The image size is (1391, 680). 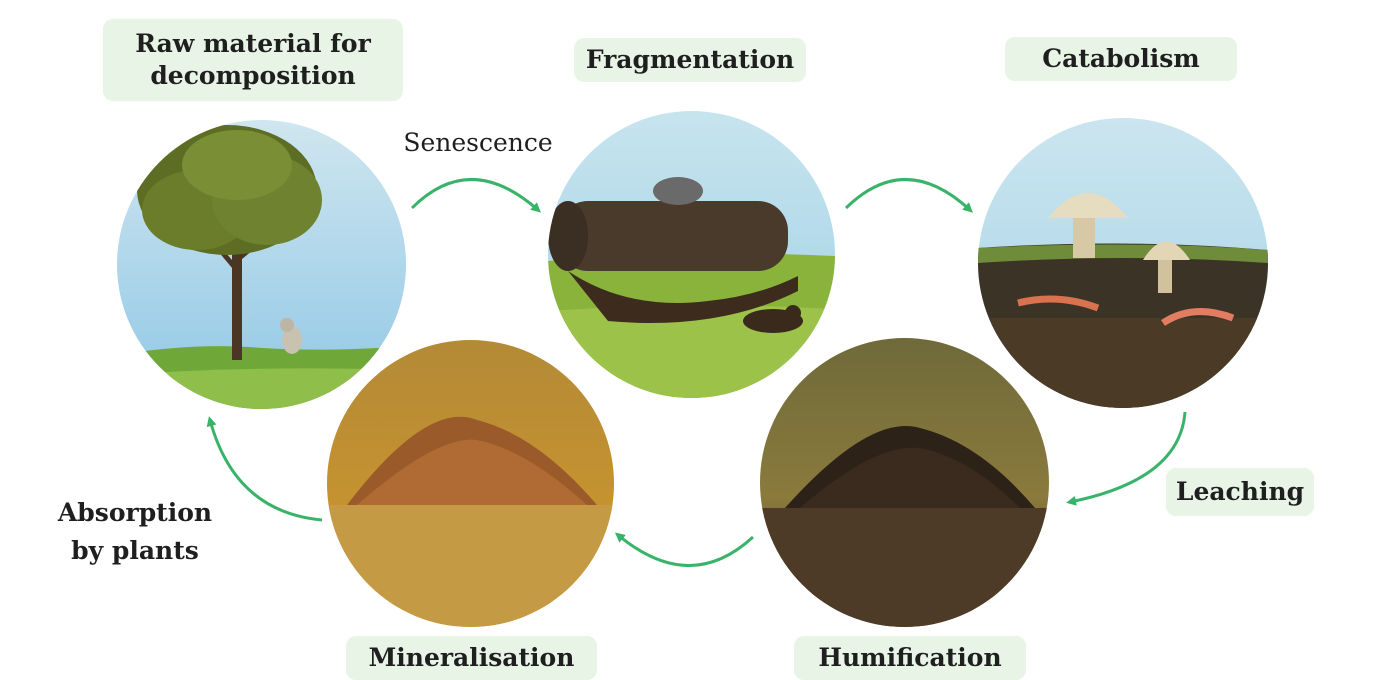 I want to click on humification-text: Humification, so click(x=910, y=657).